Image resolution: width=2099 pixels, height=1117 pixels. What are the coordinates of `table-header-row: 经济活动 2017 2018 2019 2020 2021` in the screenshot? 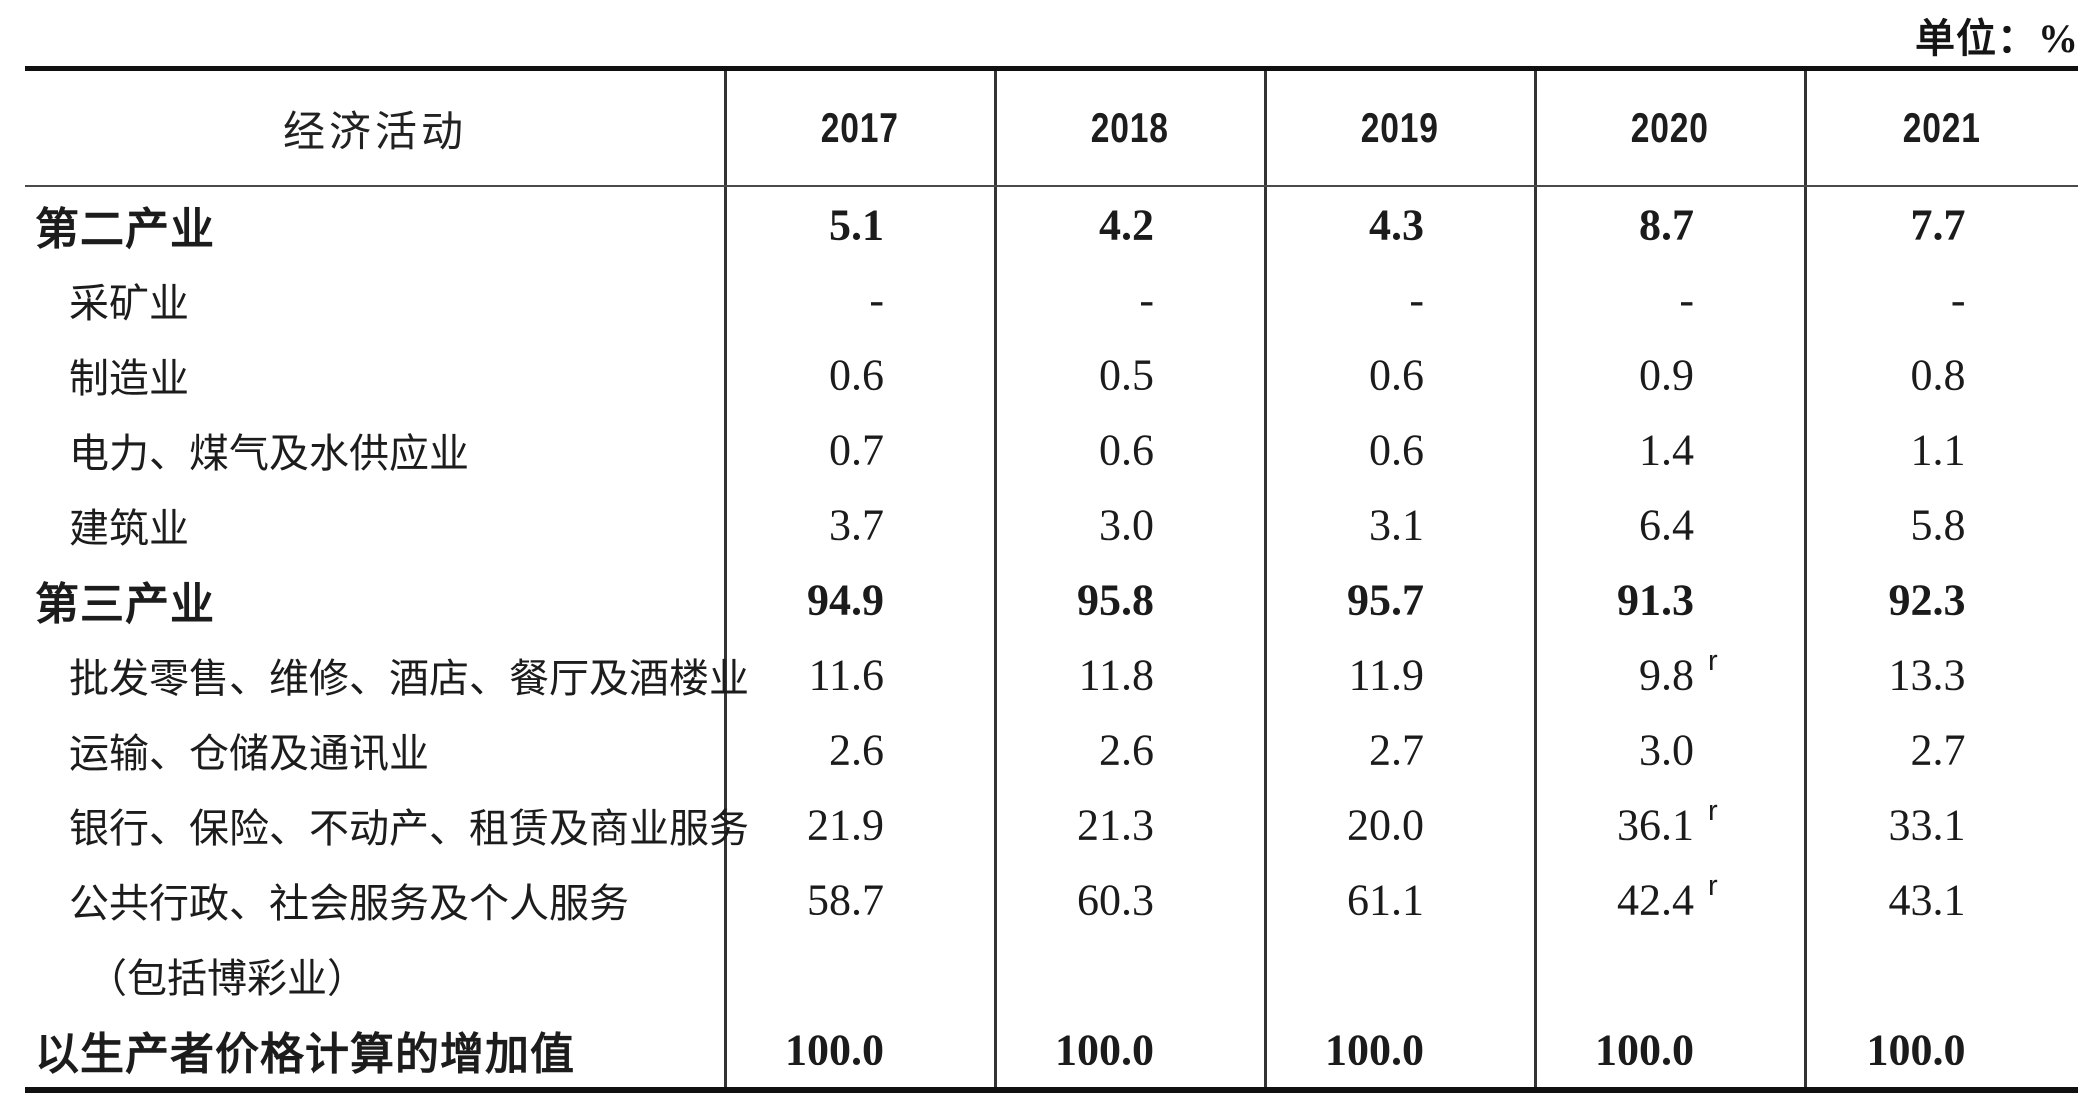 It's located at (1051, 129).